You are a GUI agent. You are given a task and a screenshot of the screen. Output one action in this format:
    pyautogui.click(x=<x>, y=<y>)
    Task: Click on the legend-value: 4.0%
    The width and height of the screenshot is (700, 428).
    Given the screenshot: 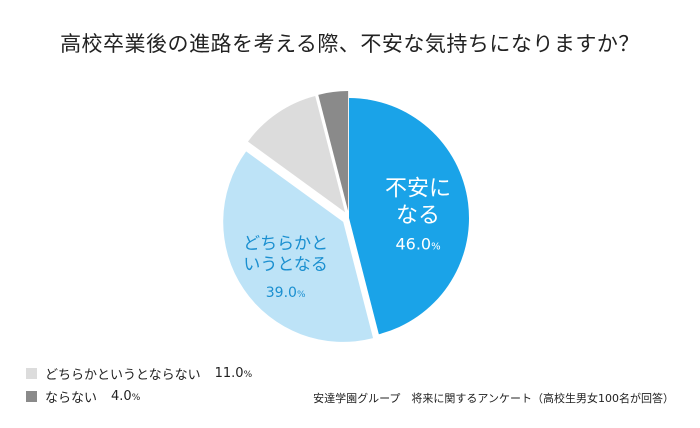 What is the action you would take?
    pyautogui.click(x=126, y=396)
    